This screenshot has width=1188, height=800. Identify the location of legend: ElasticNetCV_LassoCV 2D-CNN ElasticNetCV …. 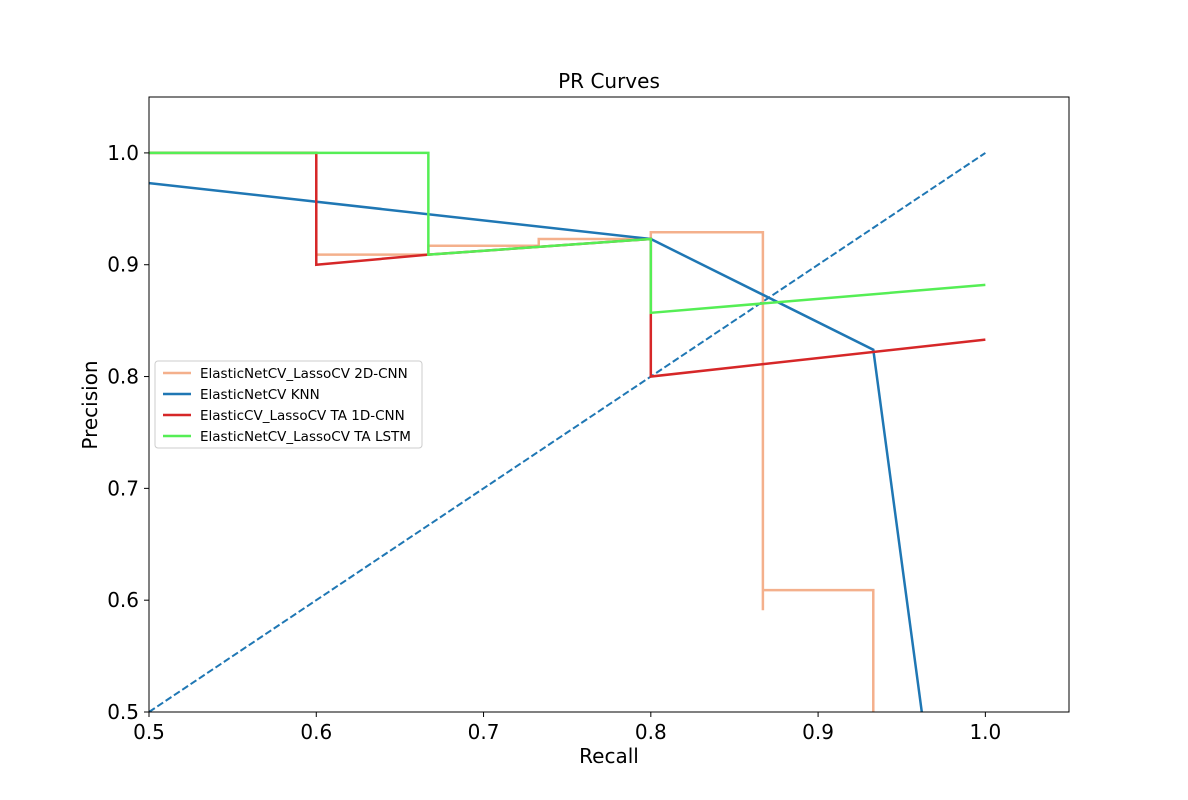
(288, 404).